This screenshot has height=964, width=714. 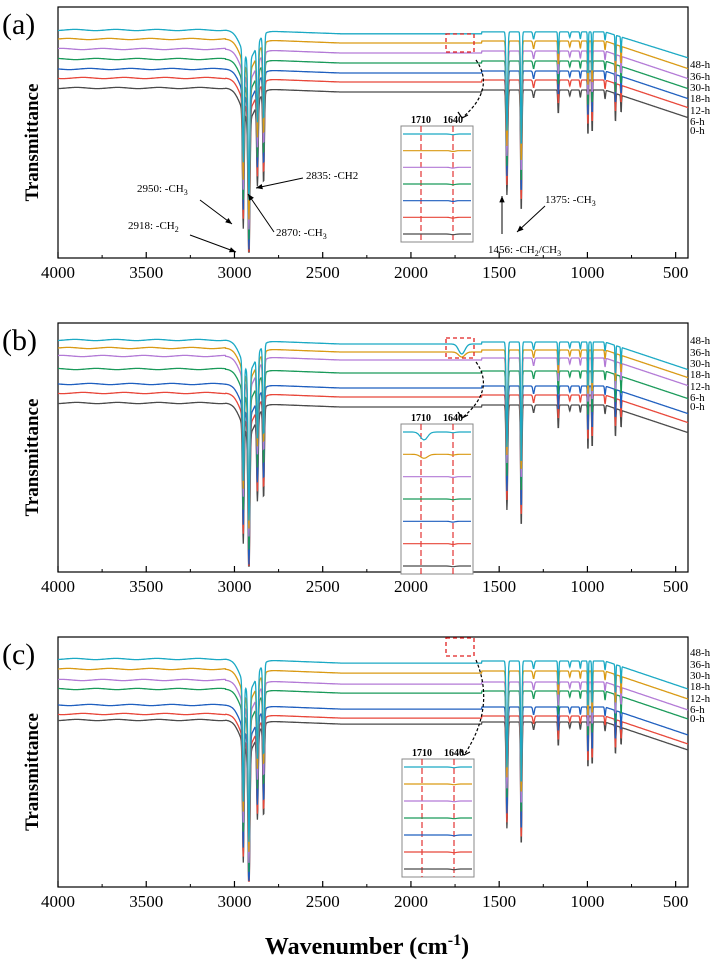 I want to click on peak-annotation-text: 2870: -CH, so click(x=299, y=233).